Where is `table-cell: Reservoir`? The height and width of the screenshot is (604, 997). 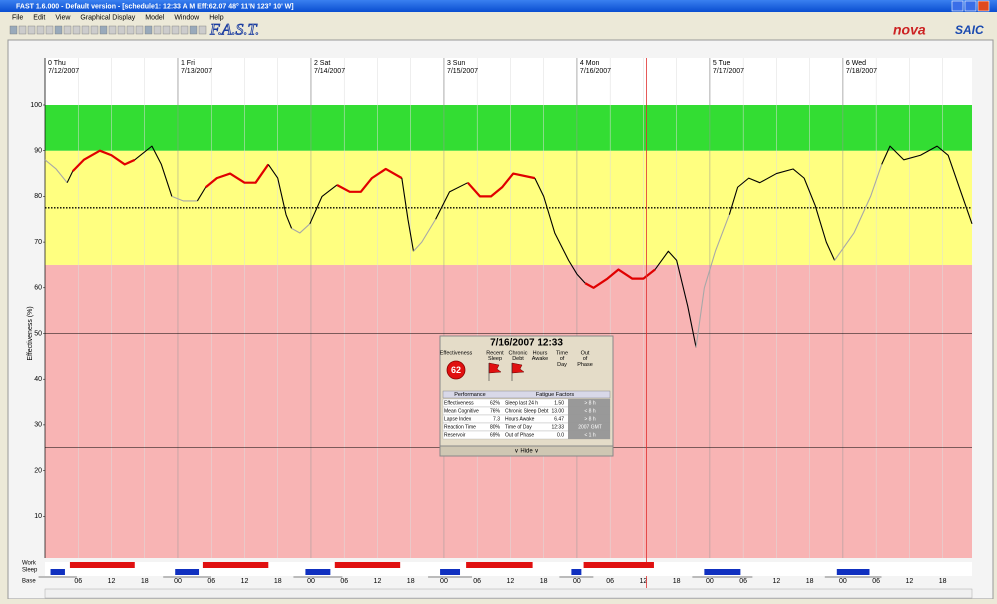 table-cell: Reservoir is located at coordinates (455, 435).